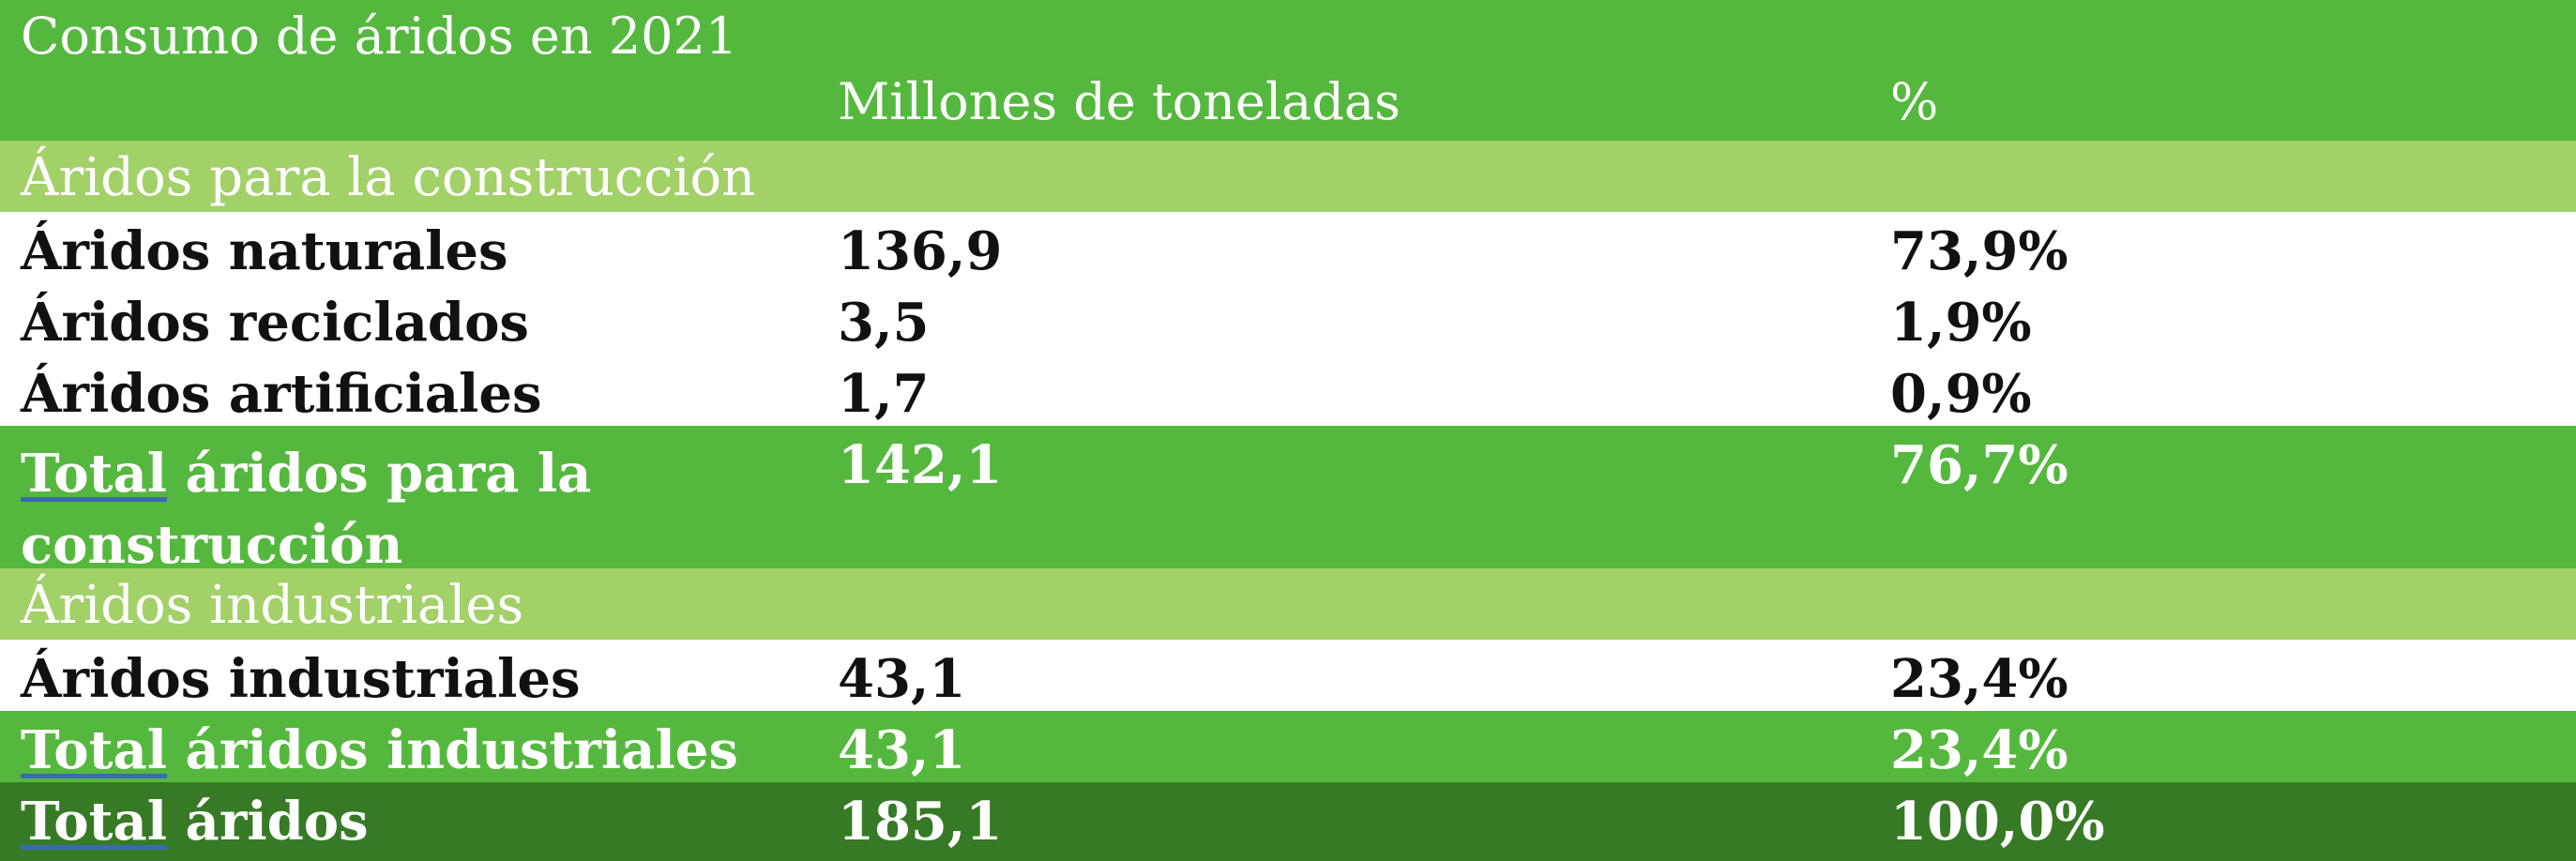 This screenshot has width=2576, height=861. Describe the element at coordinates (1979, 251) in the screenshot. I see `row-percent: 73,9%` at that location.